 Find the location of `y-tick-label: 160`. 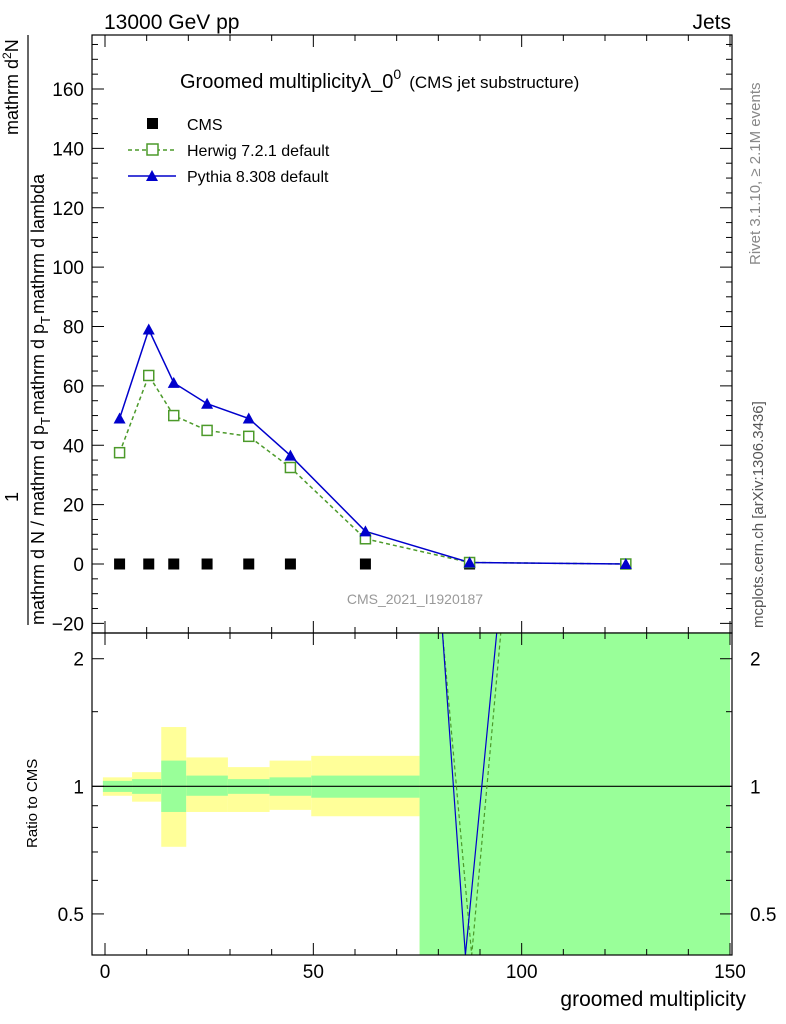

y-tick-label: 160 is located at coordinates (68, 90).